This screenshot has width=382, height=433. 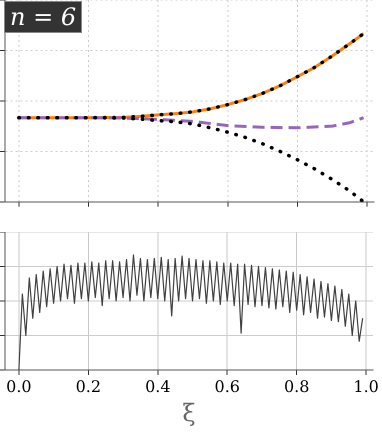 I want to click on x-axis-title: ξ, so click(x=189, y=412).